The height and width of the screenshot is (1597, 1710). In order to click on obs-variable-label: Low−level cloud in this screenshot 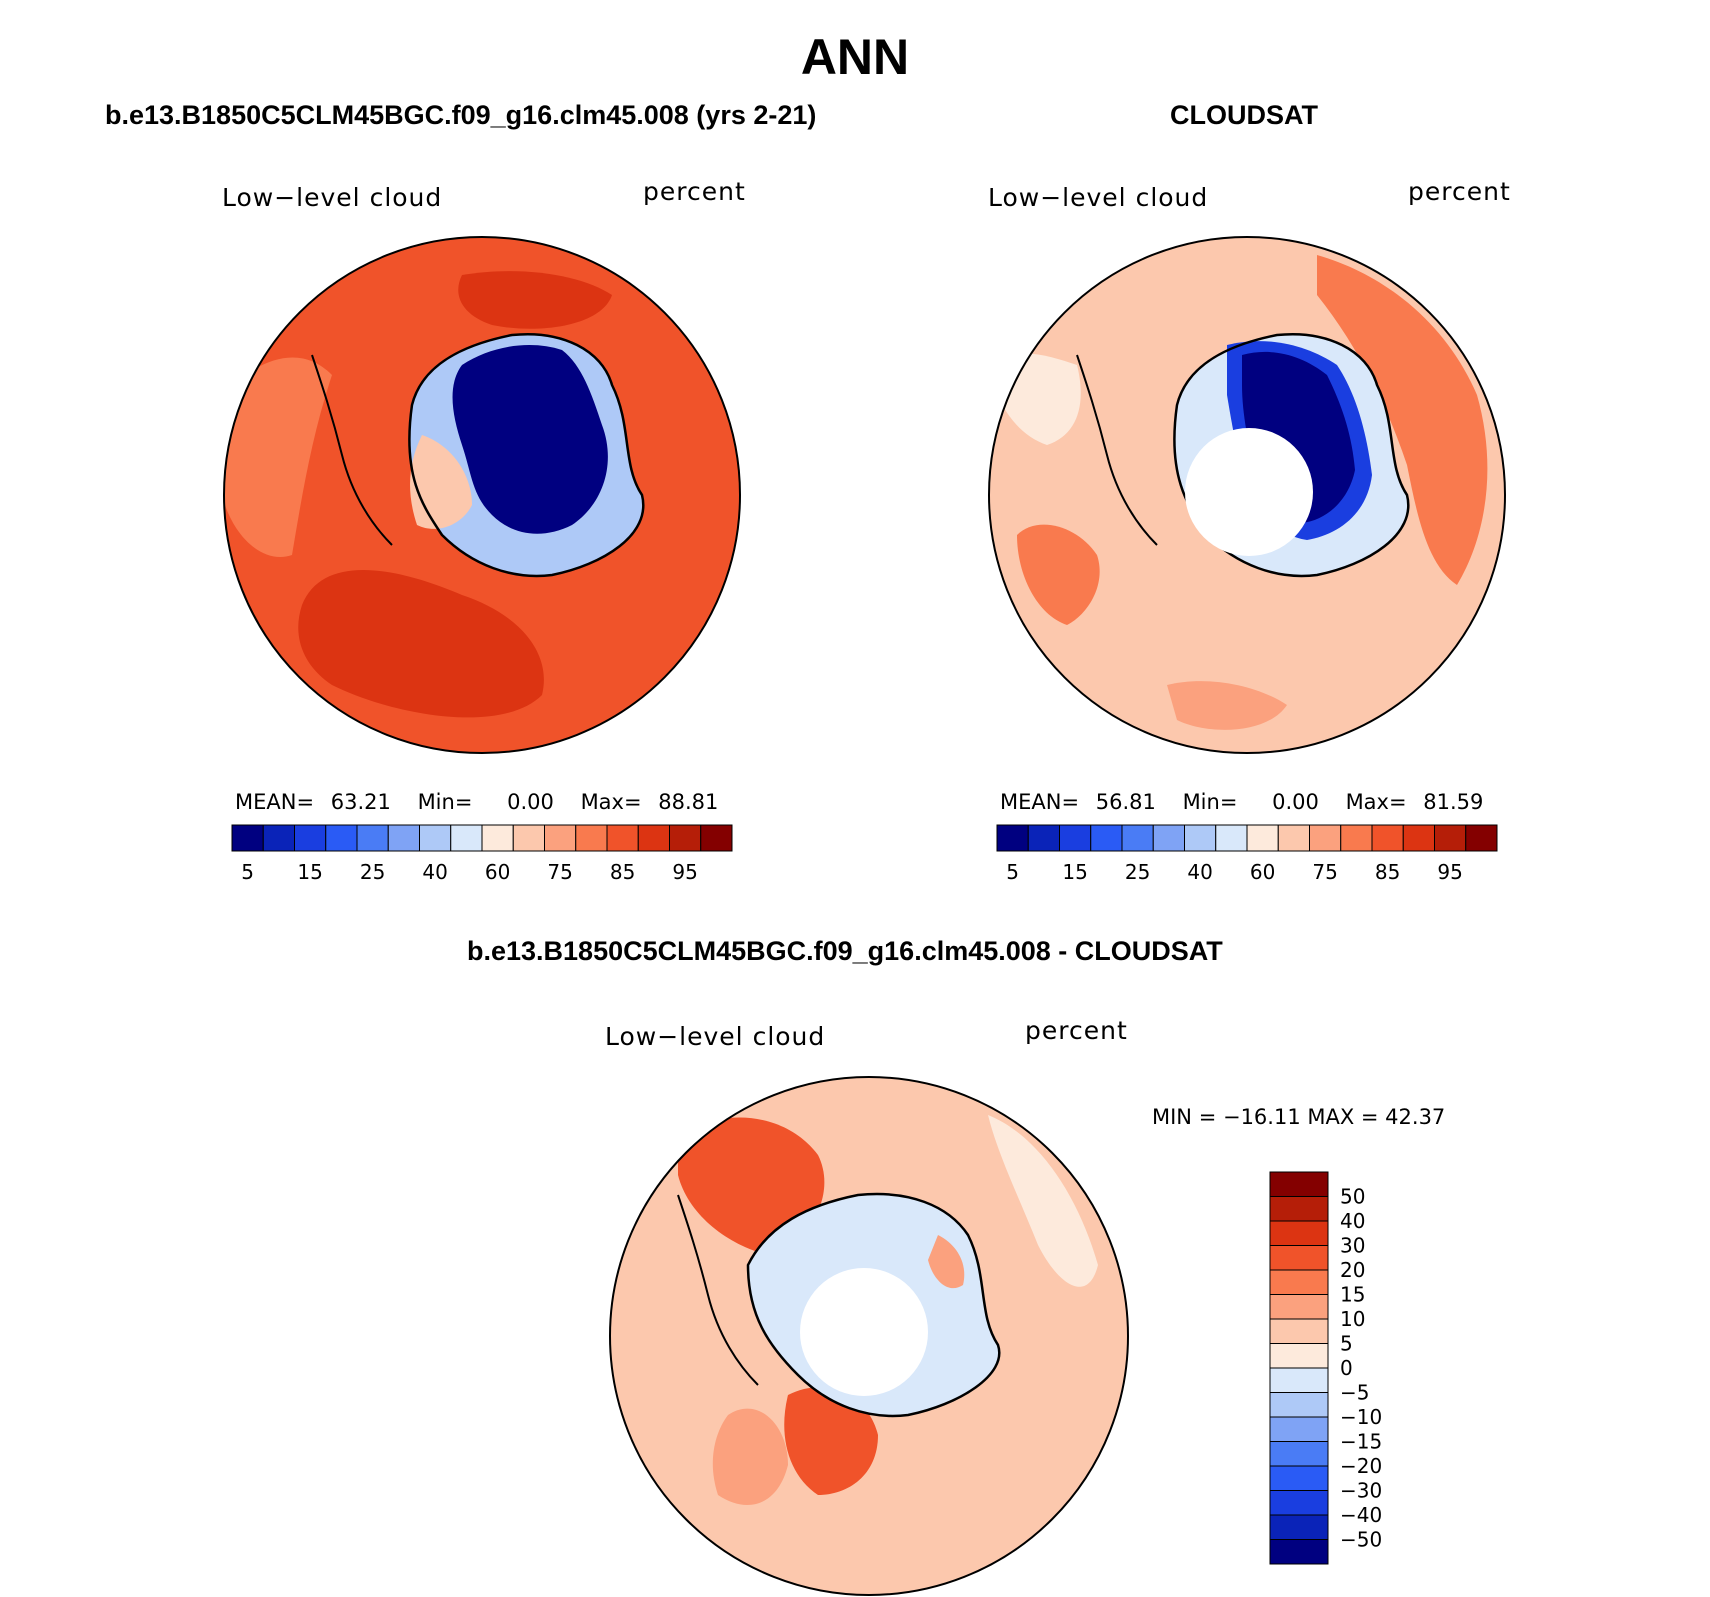, I will do `click(1098, 197)`.